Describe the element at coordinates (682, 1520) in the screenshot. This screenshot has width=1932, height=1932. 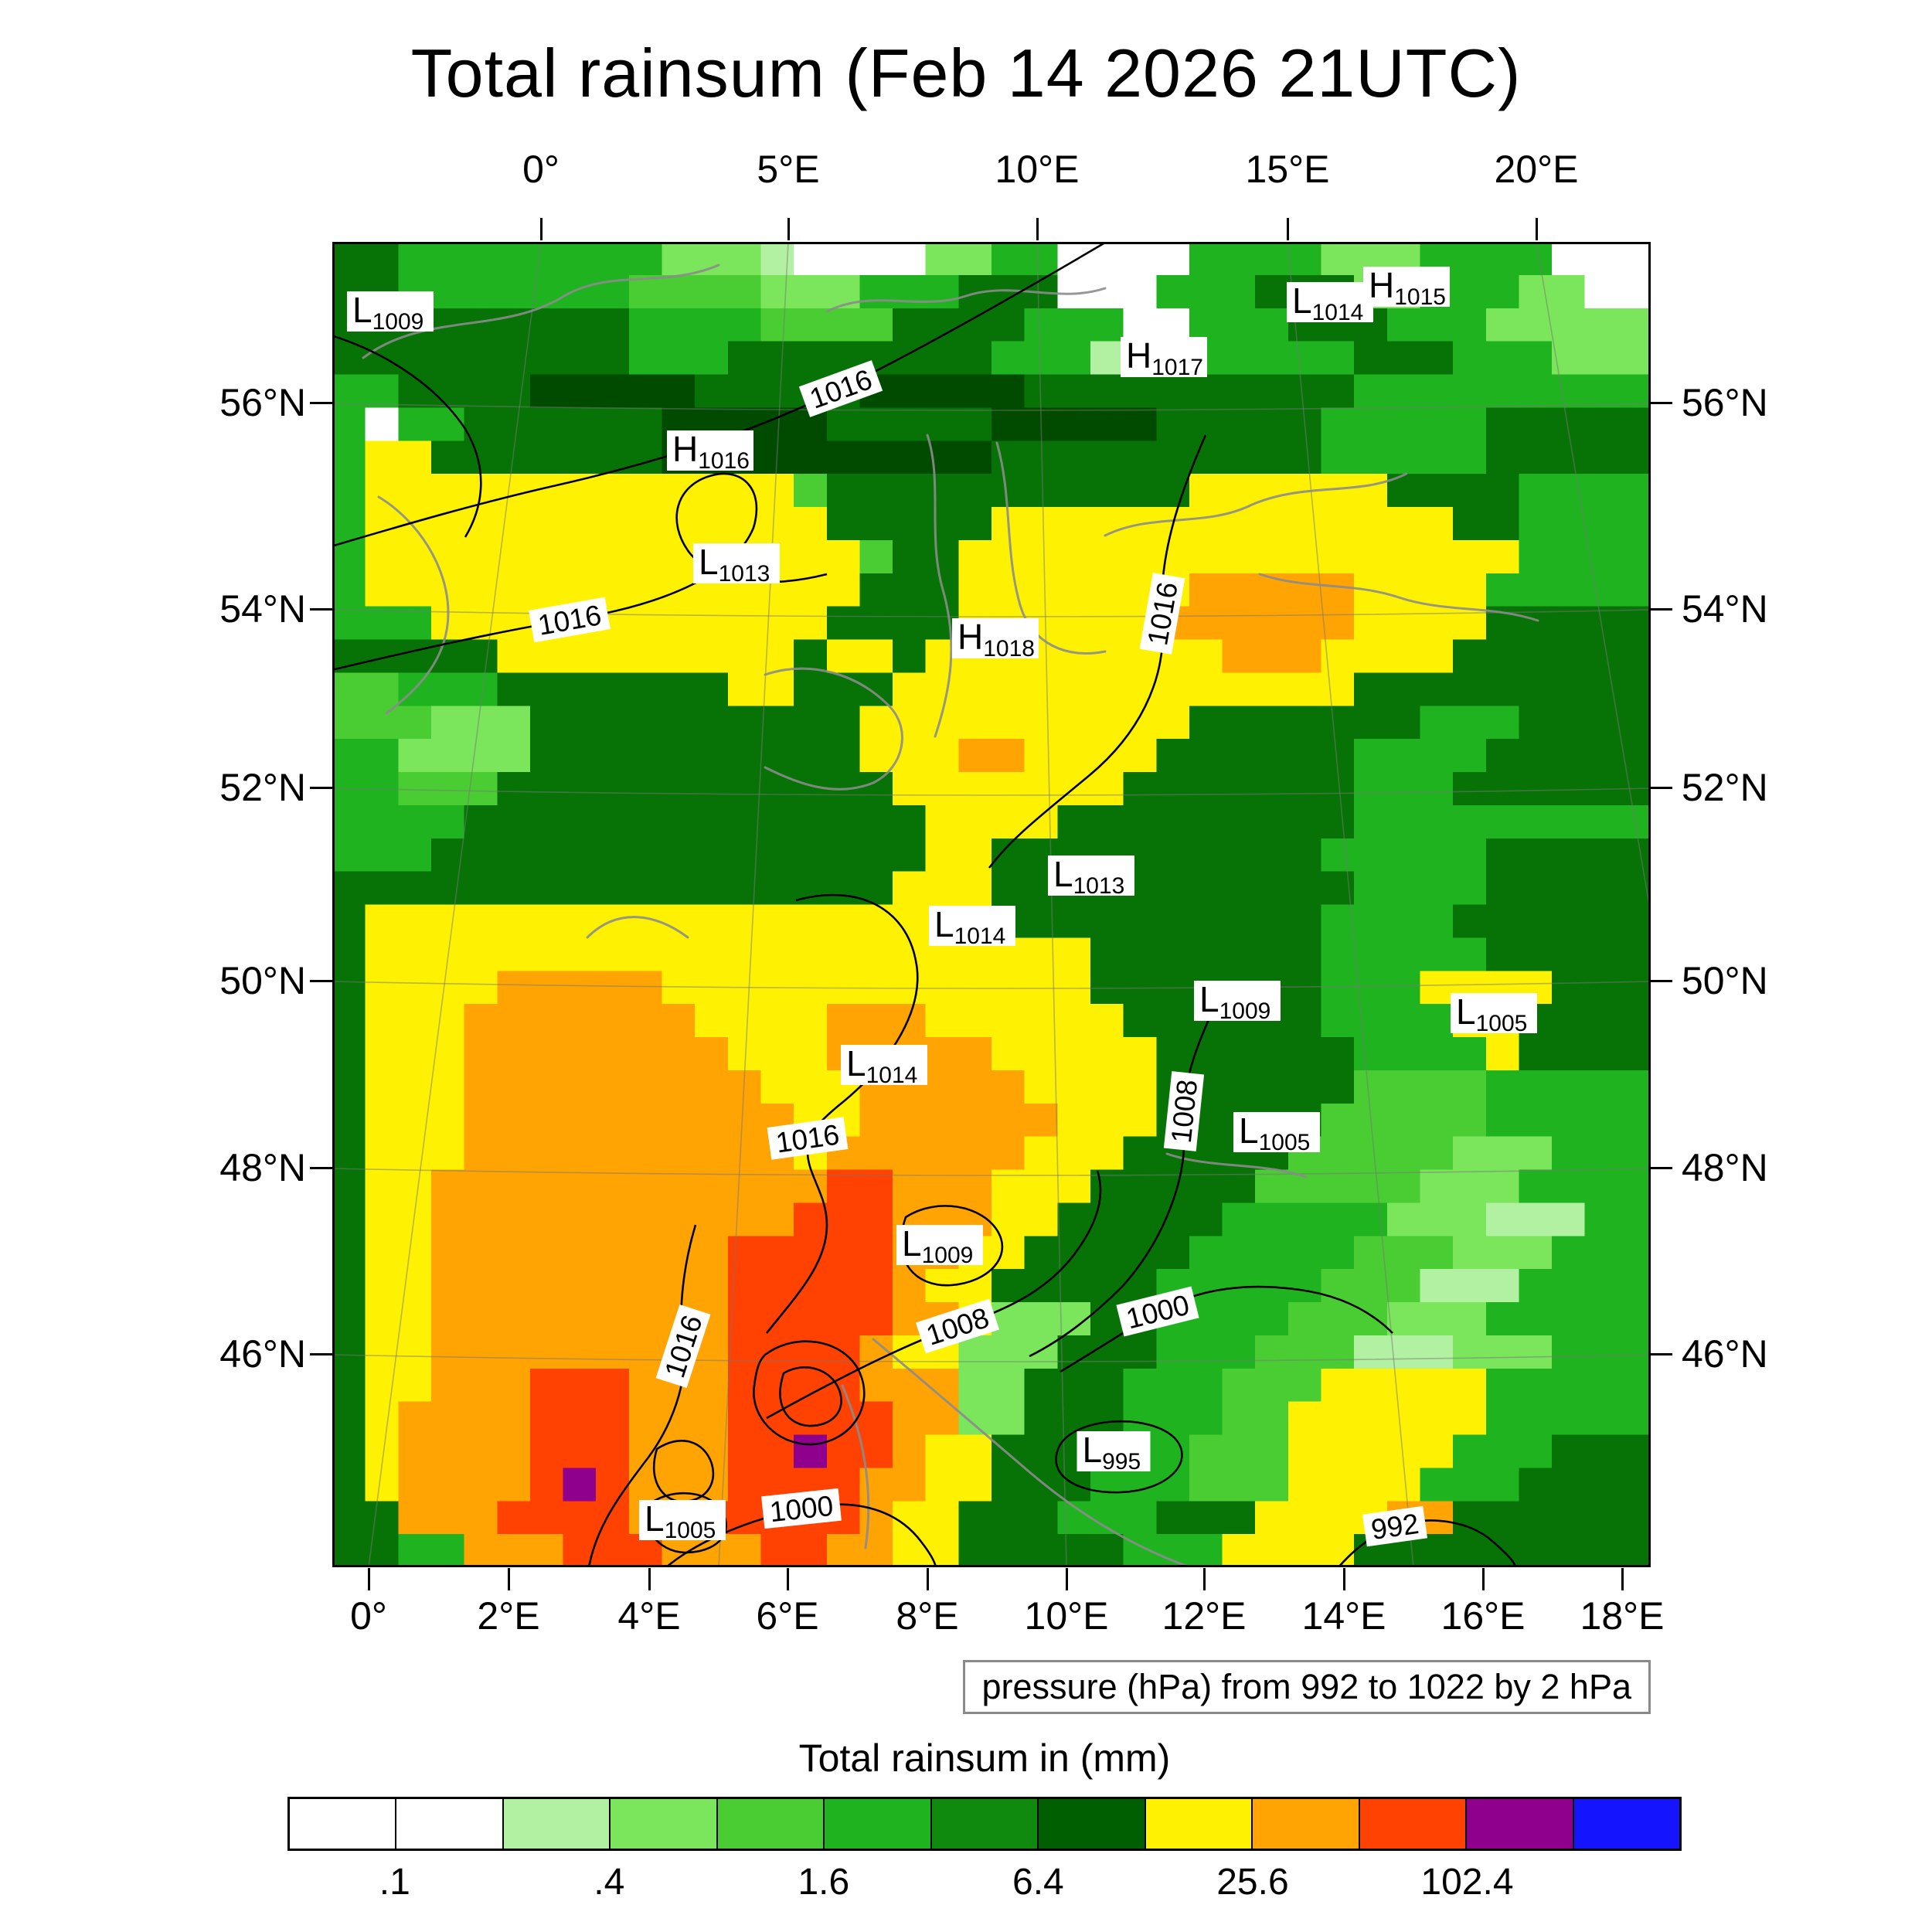
I see `pressure-center-l1005: L1005` at that location.